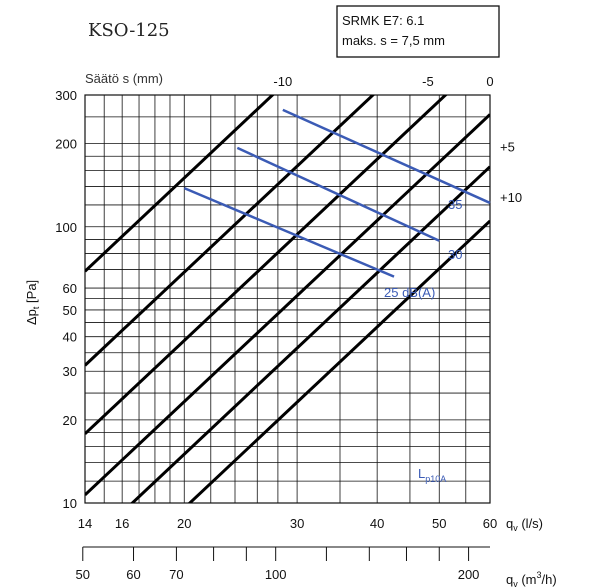 This screenshot has width=589, height=587. I want to click on sound-label-35: 35, so click(455, 204).